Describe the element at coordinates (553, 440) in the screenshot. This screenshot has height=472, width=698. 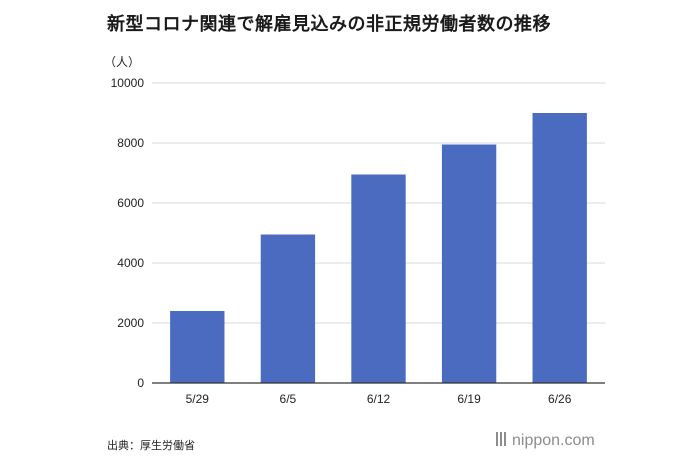
I see `logo-text: nippon.com` at that location.